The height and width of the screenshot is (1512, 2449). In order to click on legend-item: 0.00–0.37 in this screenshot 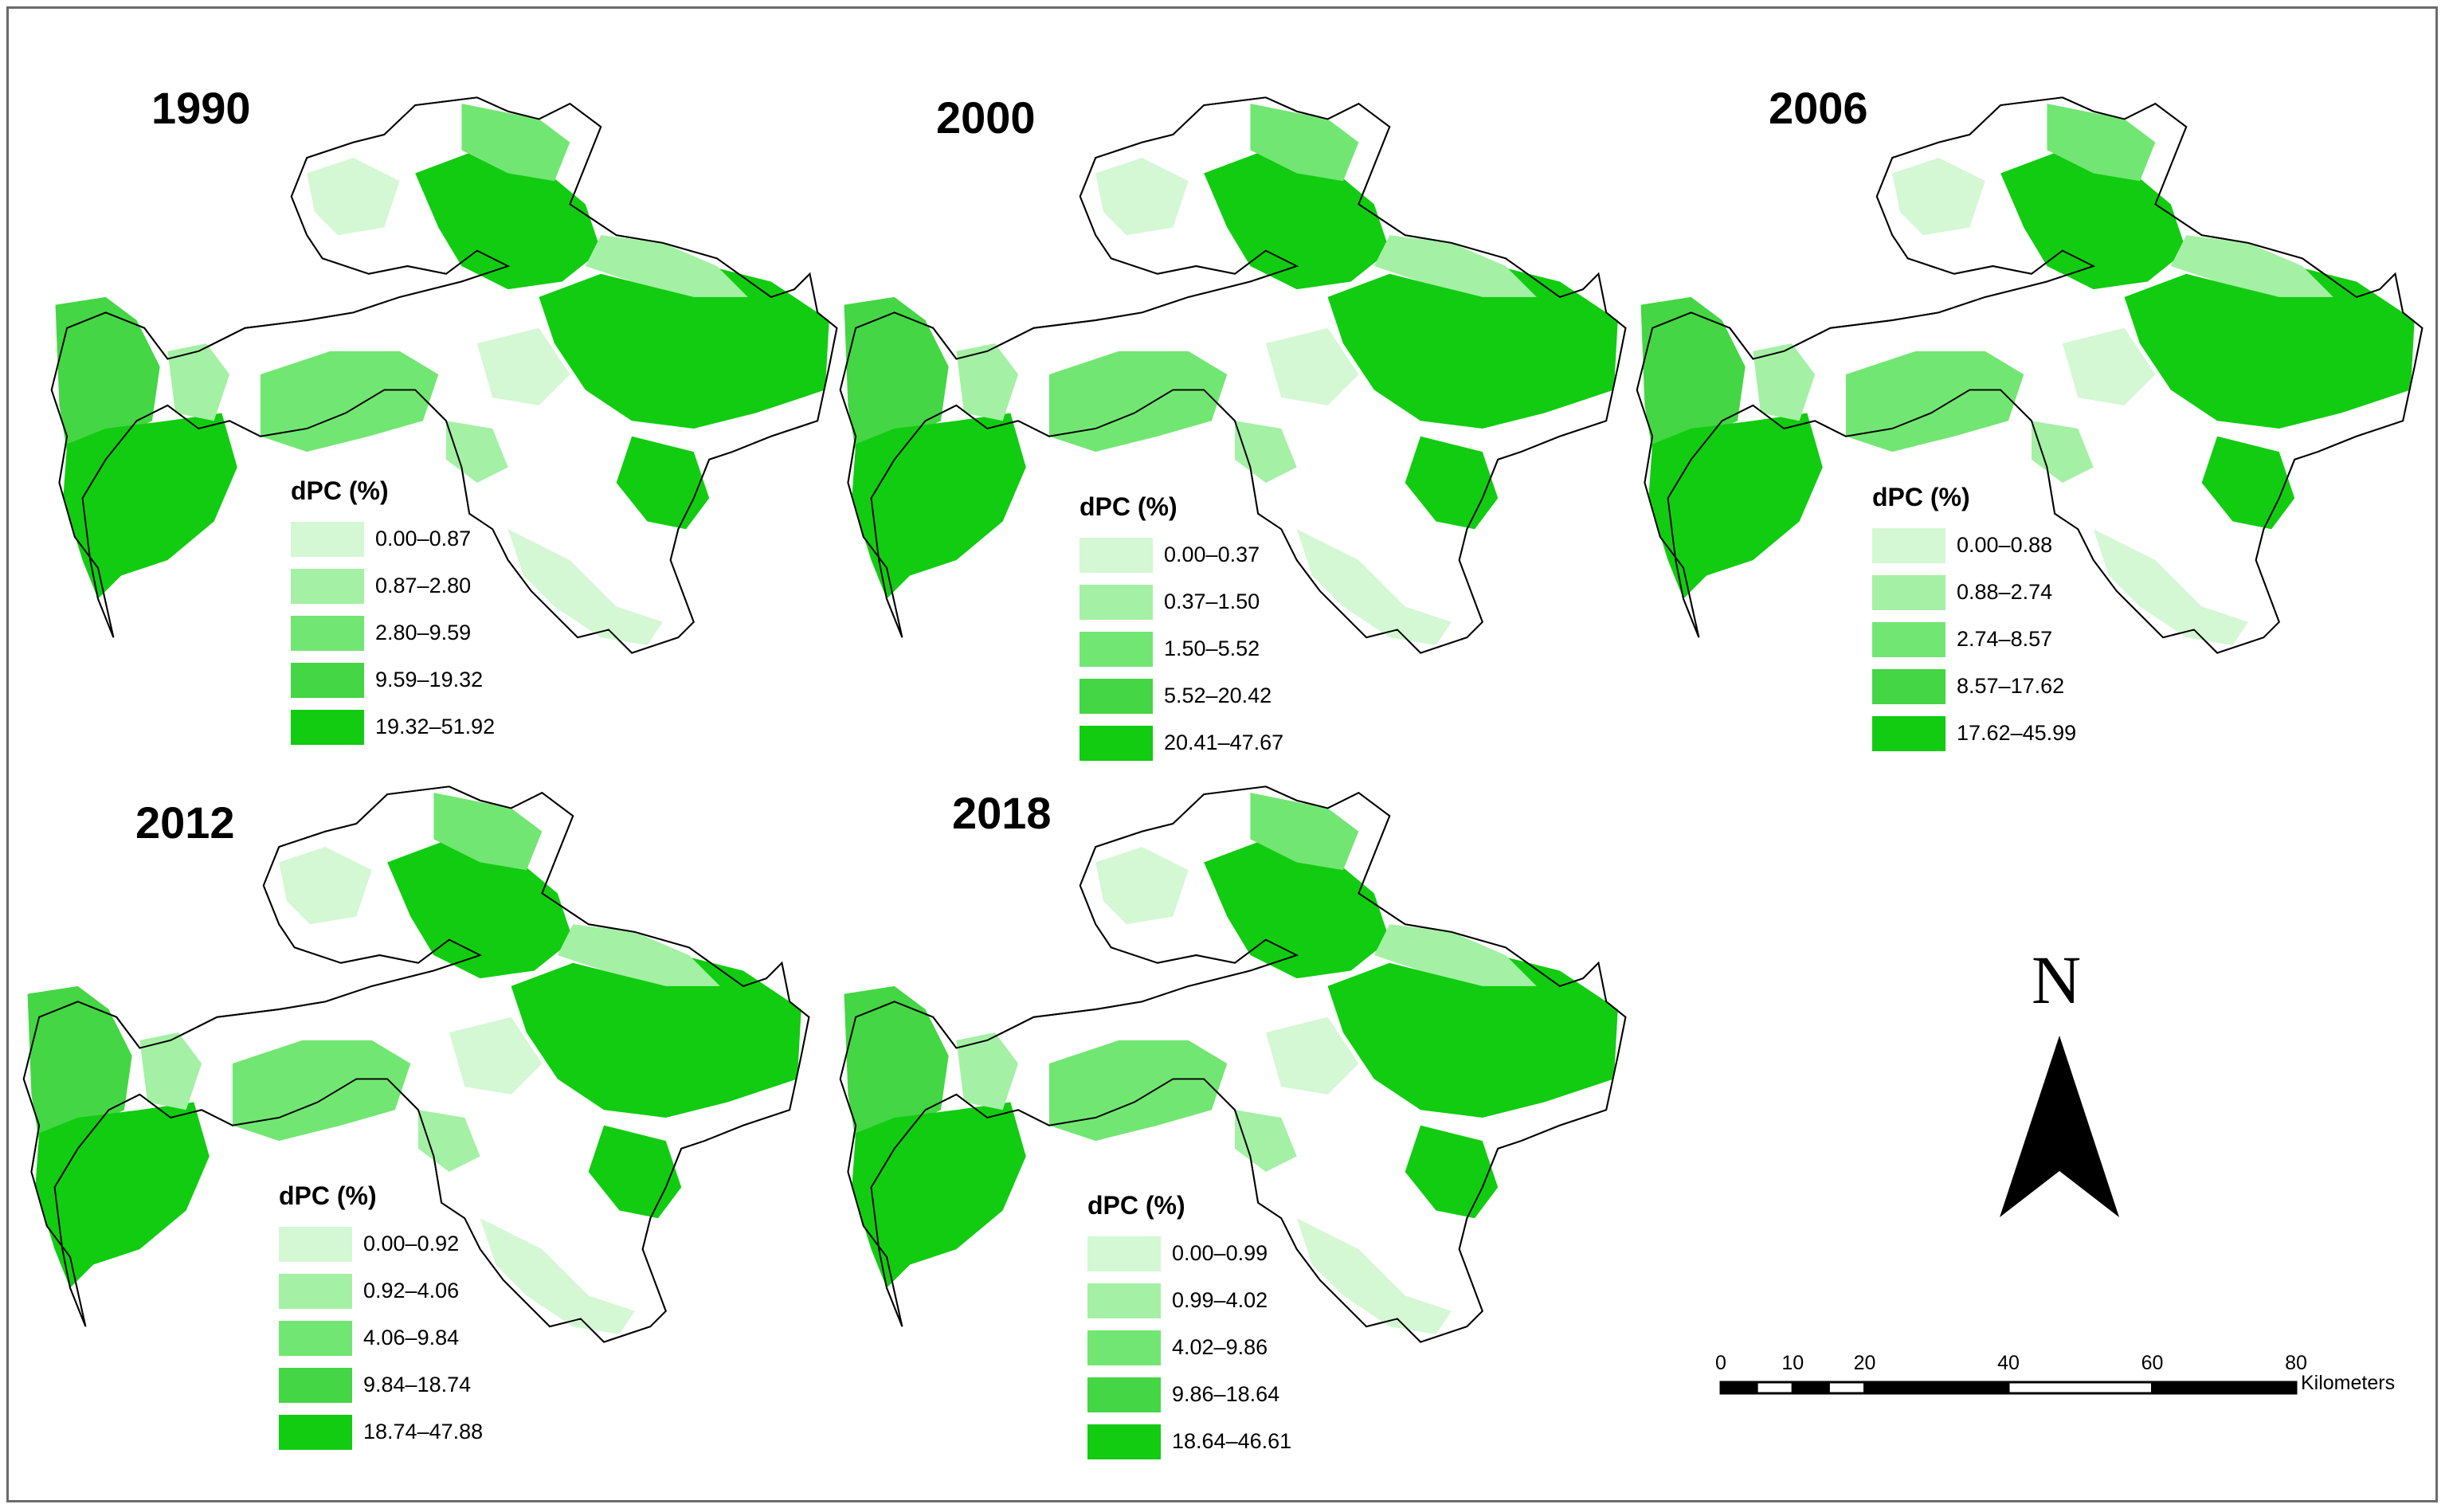, I will do `click(1181, 555)`.